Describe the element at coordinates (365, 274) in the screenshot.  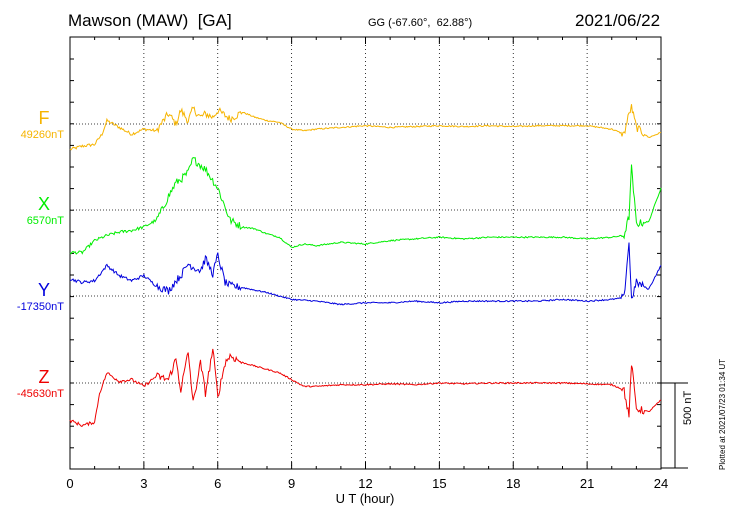
I see `series-y-line` at that location.